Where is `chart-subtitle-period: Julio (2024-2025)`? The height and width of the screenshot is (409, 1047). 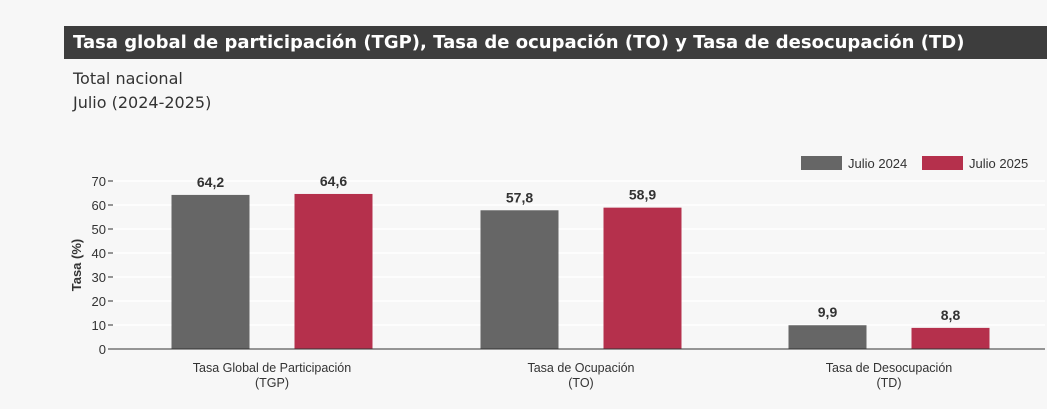
chart-subtitle-period: Julio (2024-2025) is located at coordinates (142, 102).